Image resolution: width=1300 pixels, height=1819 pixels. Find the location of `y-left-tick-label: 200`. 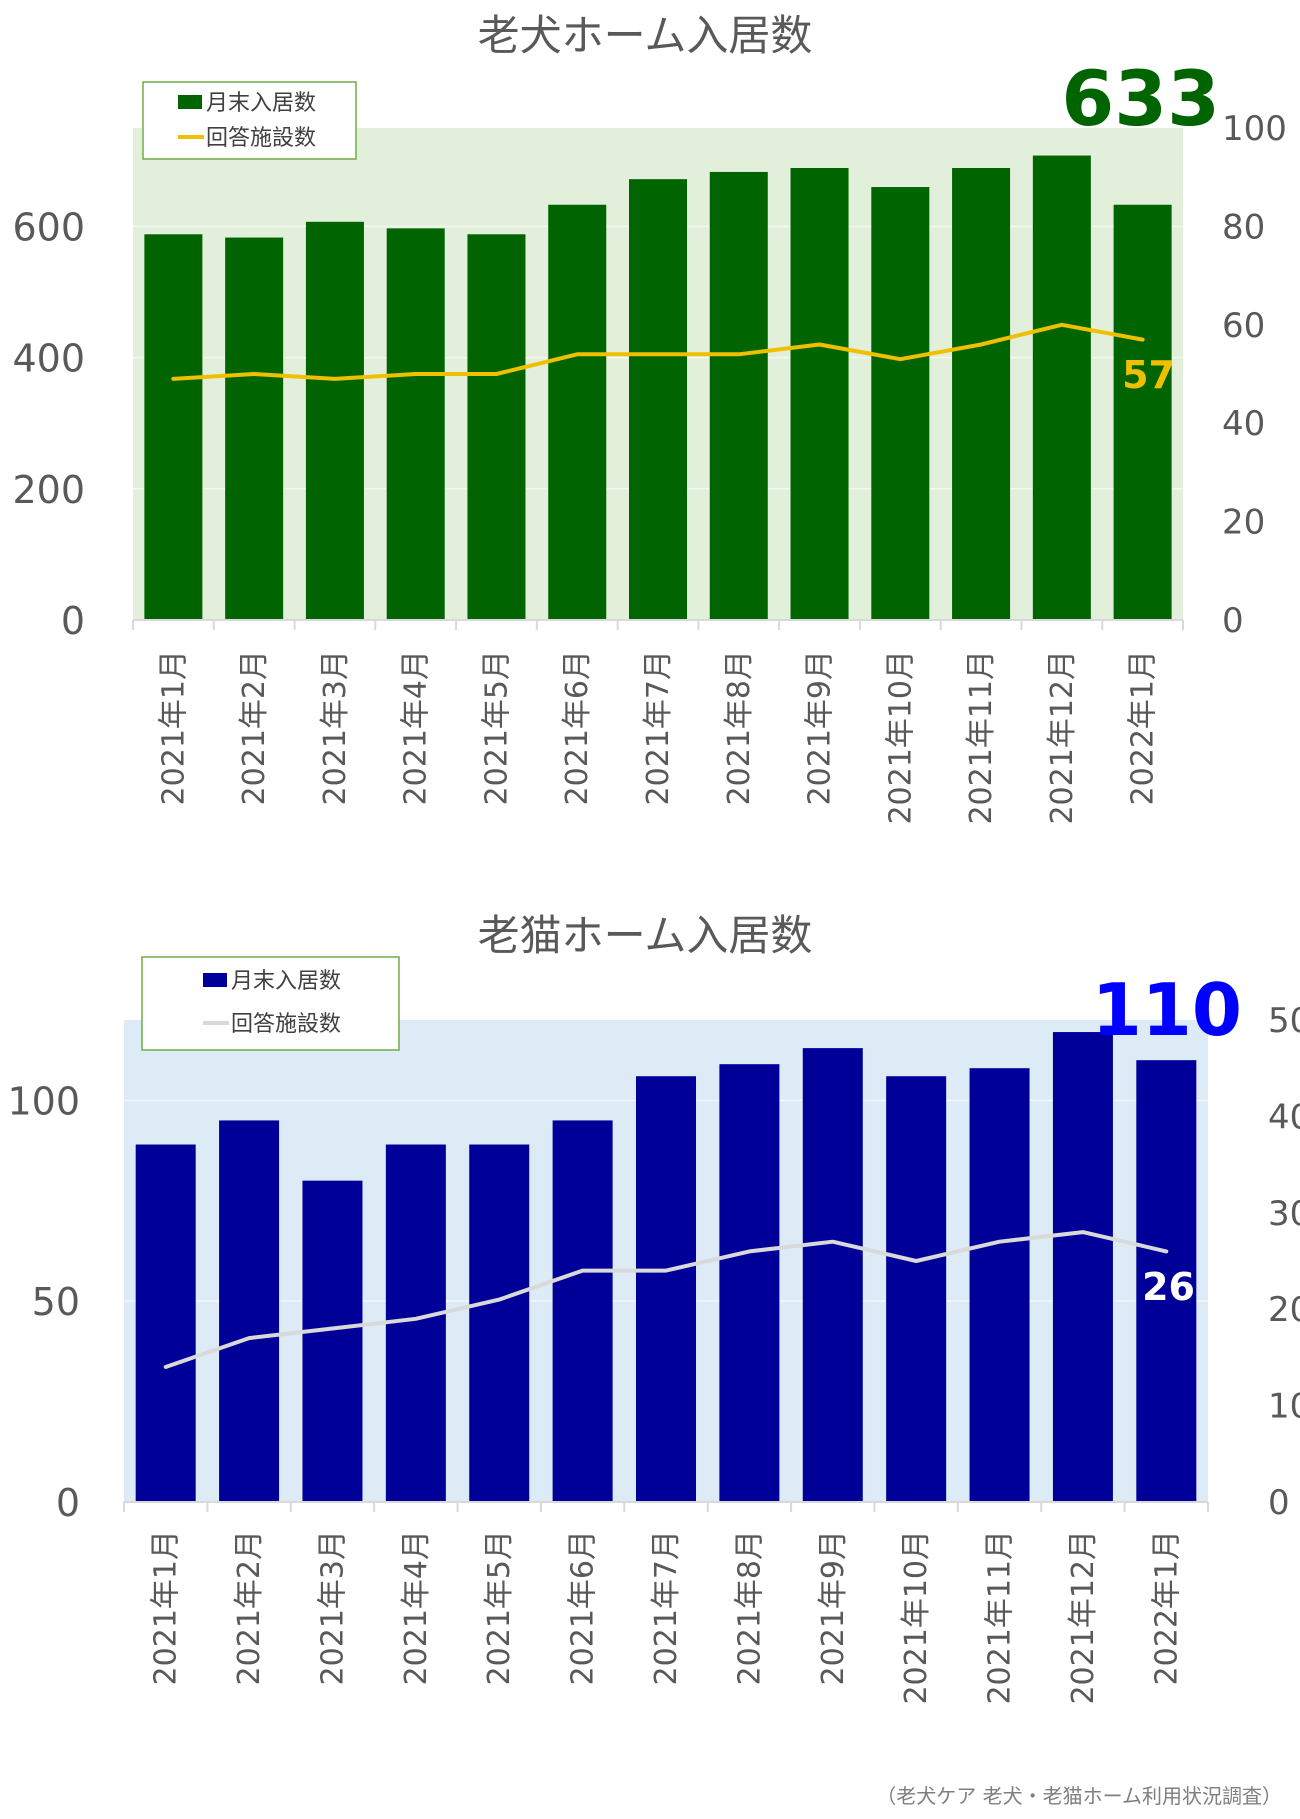

y-left-tick-label: 200 is located at coordinates (48, 490).